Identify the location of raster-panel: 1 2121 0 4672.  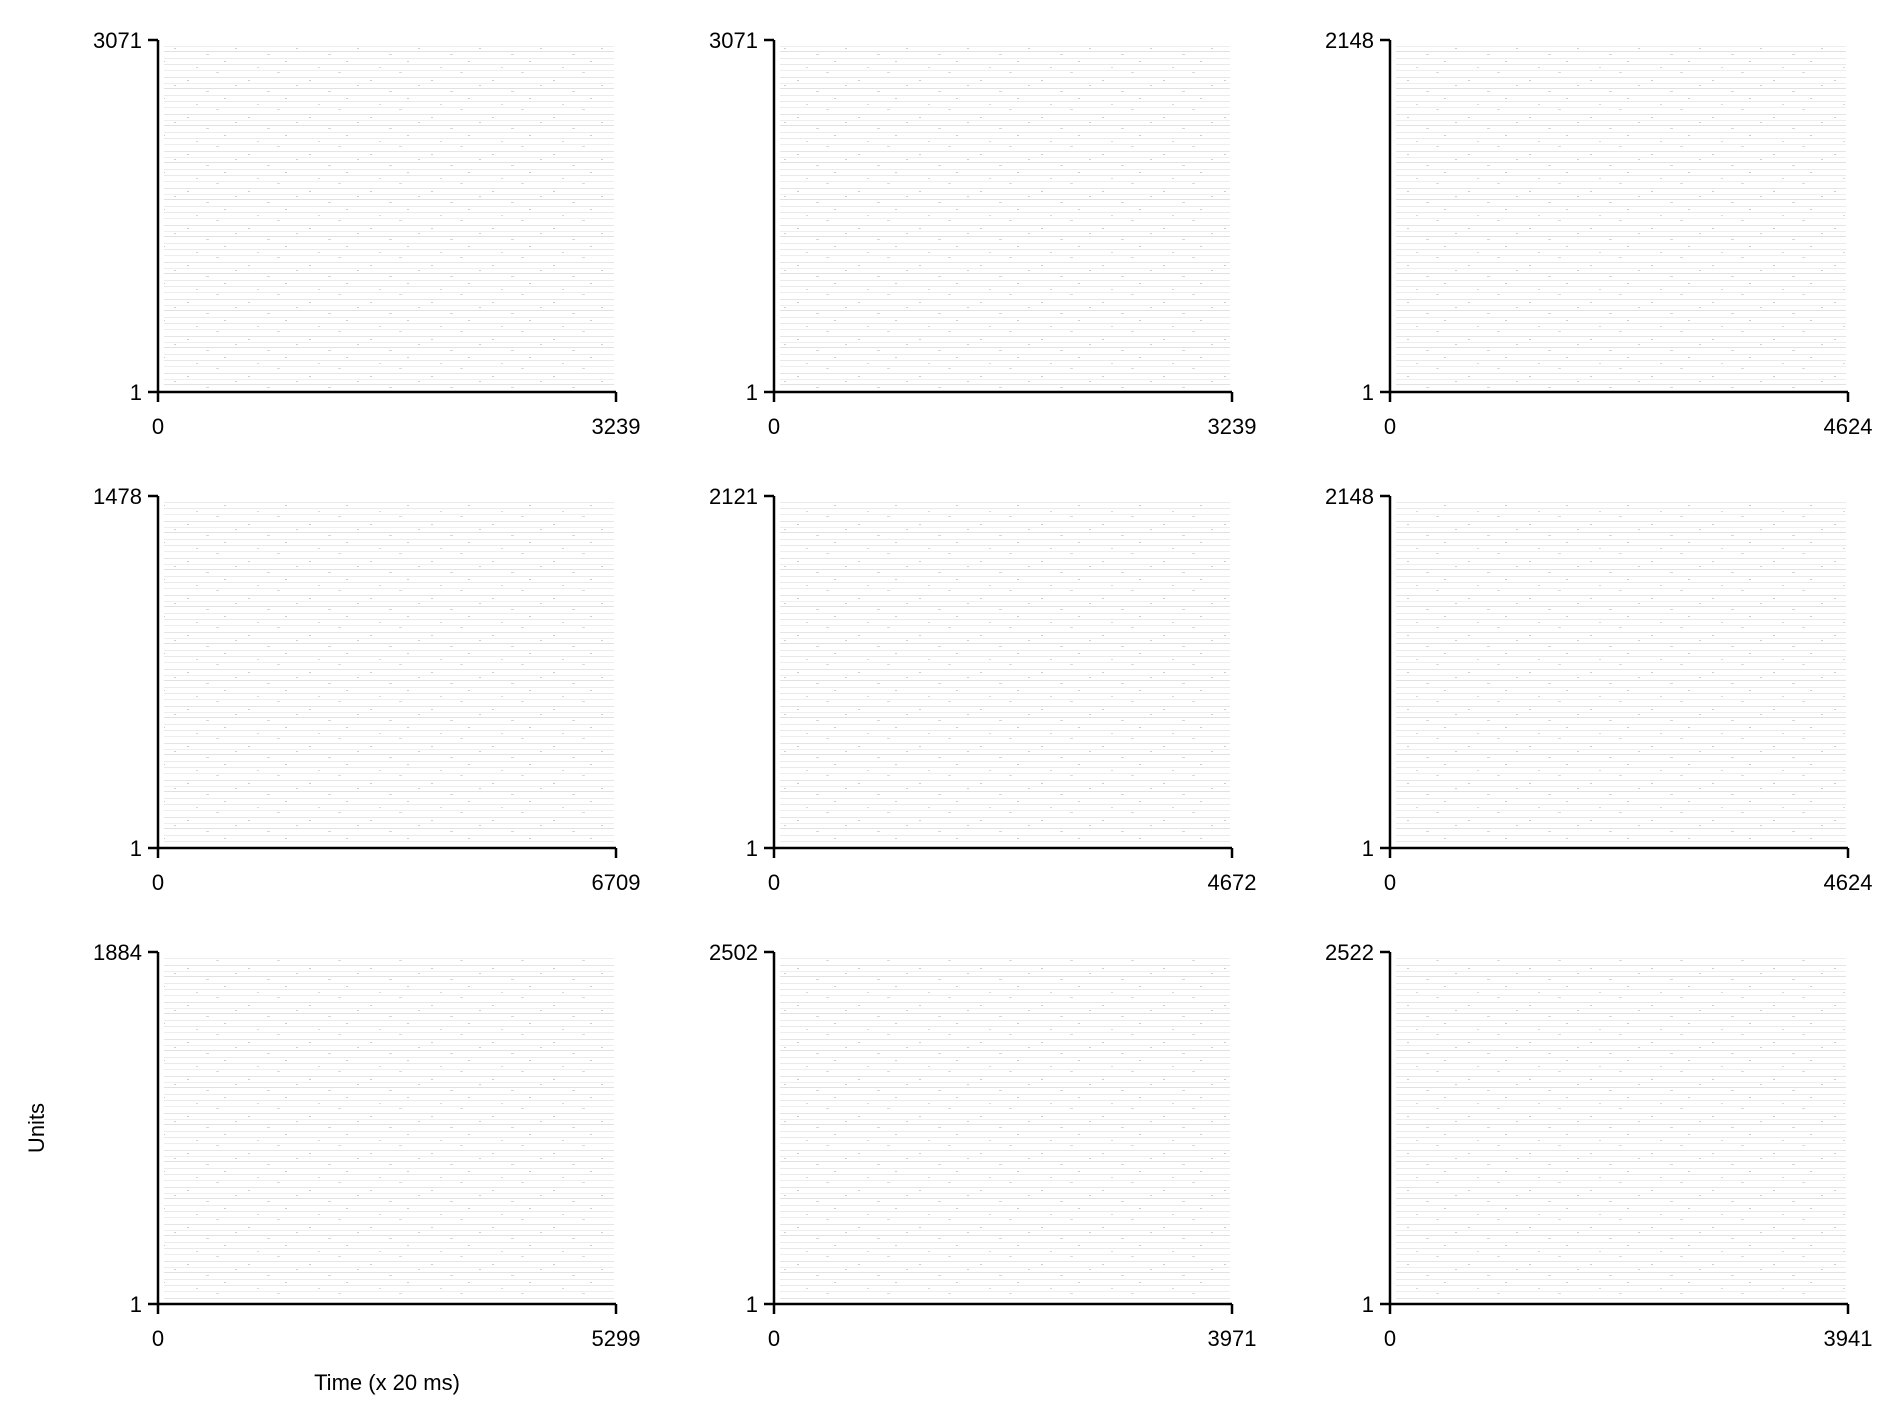
(982, 689).